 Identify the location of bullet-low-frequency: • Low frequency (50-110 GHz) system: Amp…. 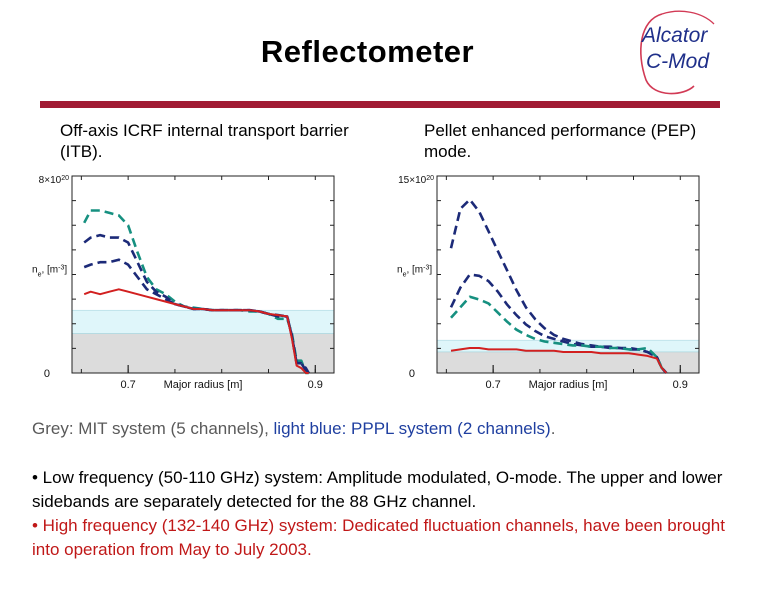
(377, 489).